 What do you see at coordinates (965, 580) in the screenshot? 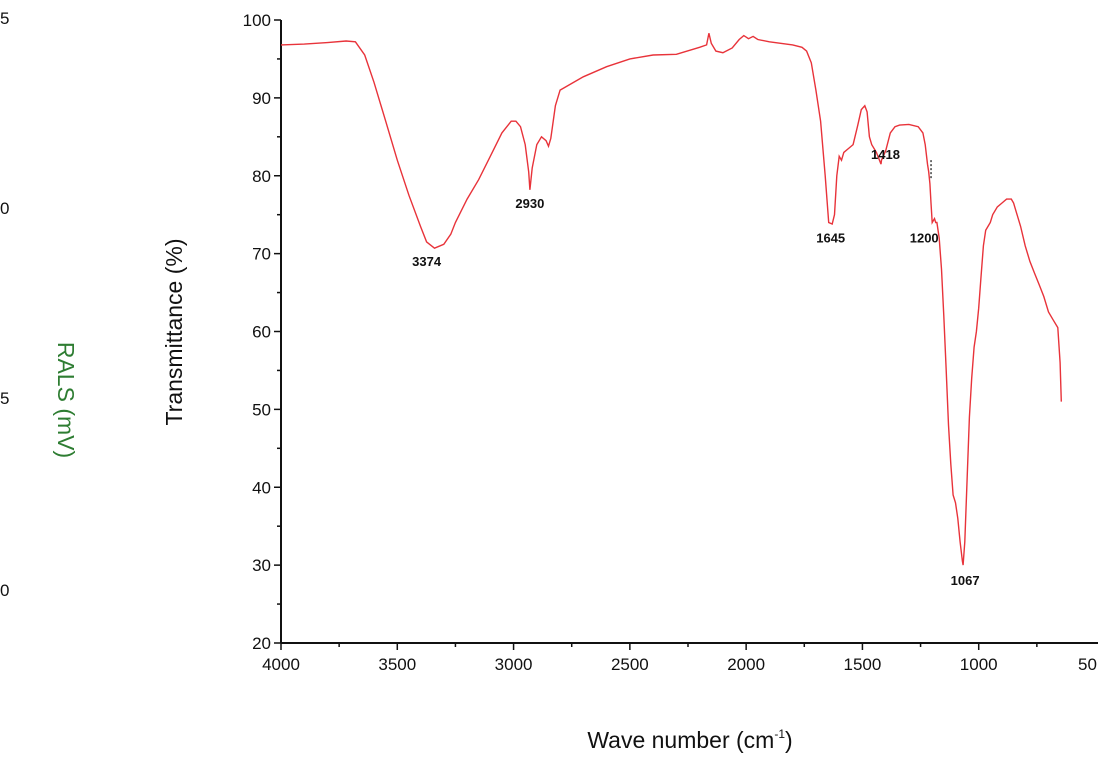
I see `peak-label: 1067` at bounding box center [965, 580].